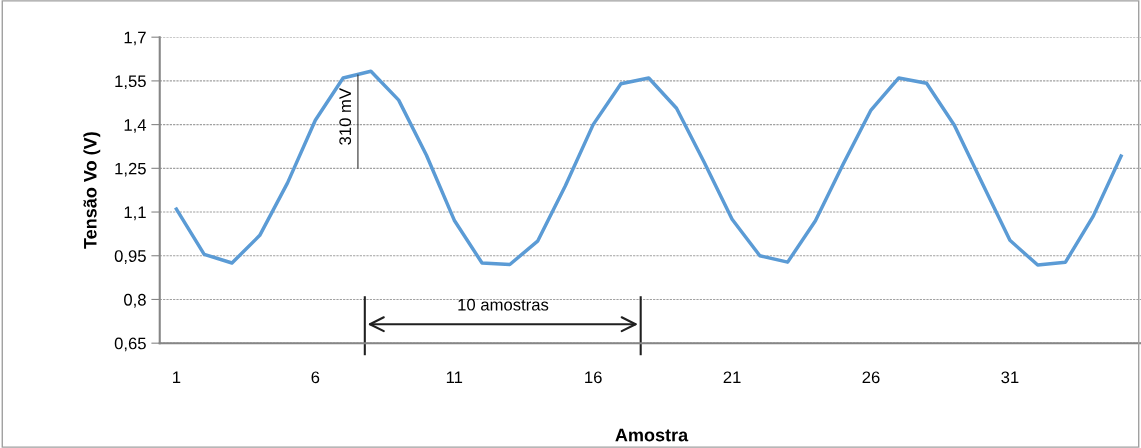 The width and height of the screenshot is (1141, 448). Describe the element at coordinates (177, 377) in the screenshot. I see `x-tick-label: 1` at that location.